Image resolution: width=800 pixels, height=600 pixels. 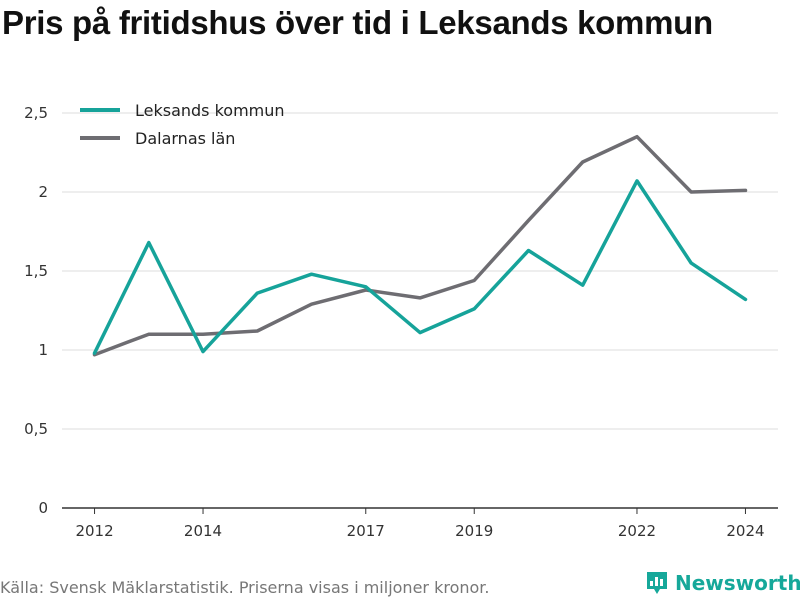 What do you see at coordinates (43, 192) in the screenshot?
I see `y-tick-label: 2` at bounding box center [43, 192].